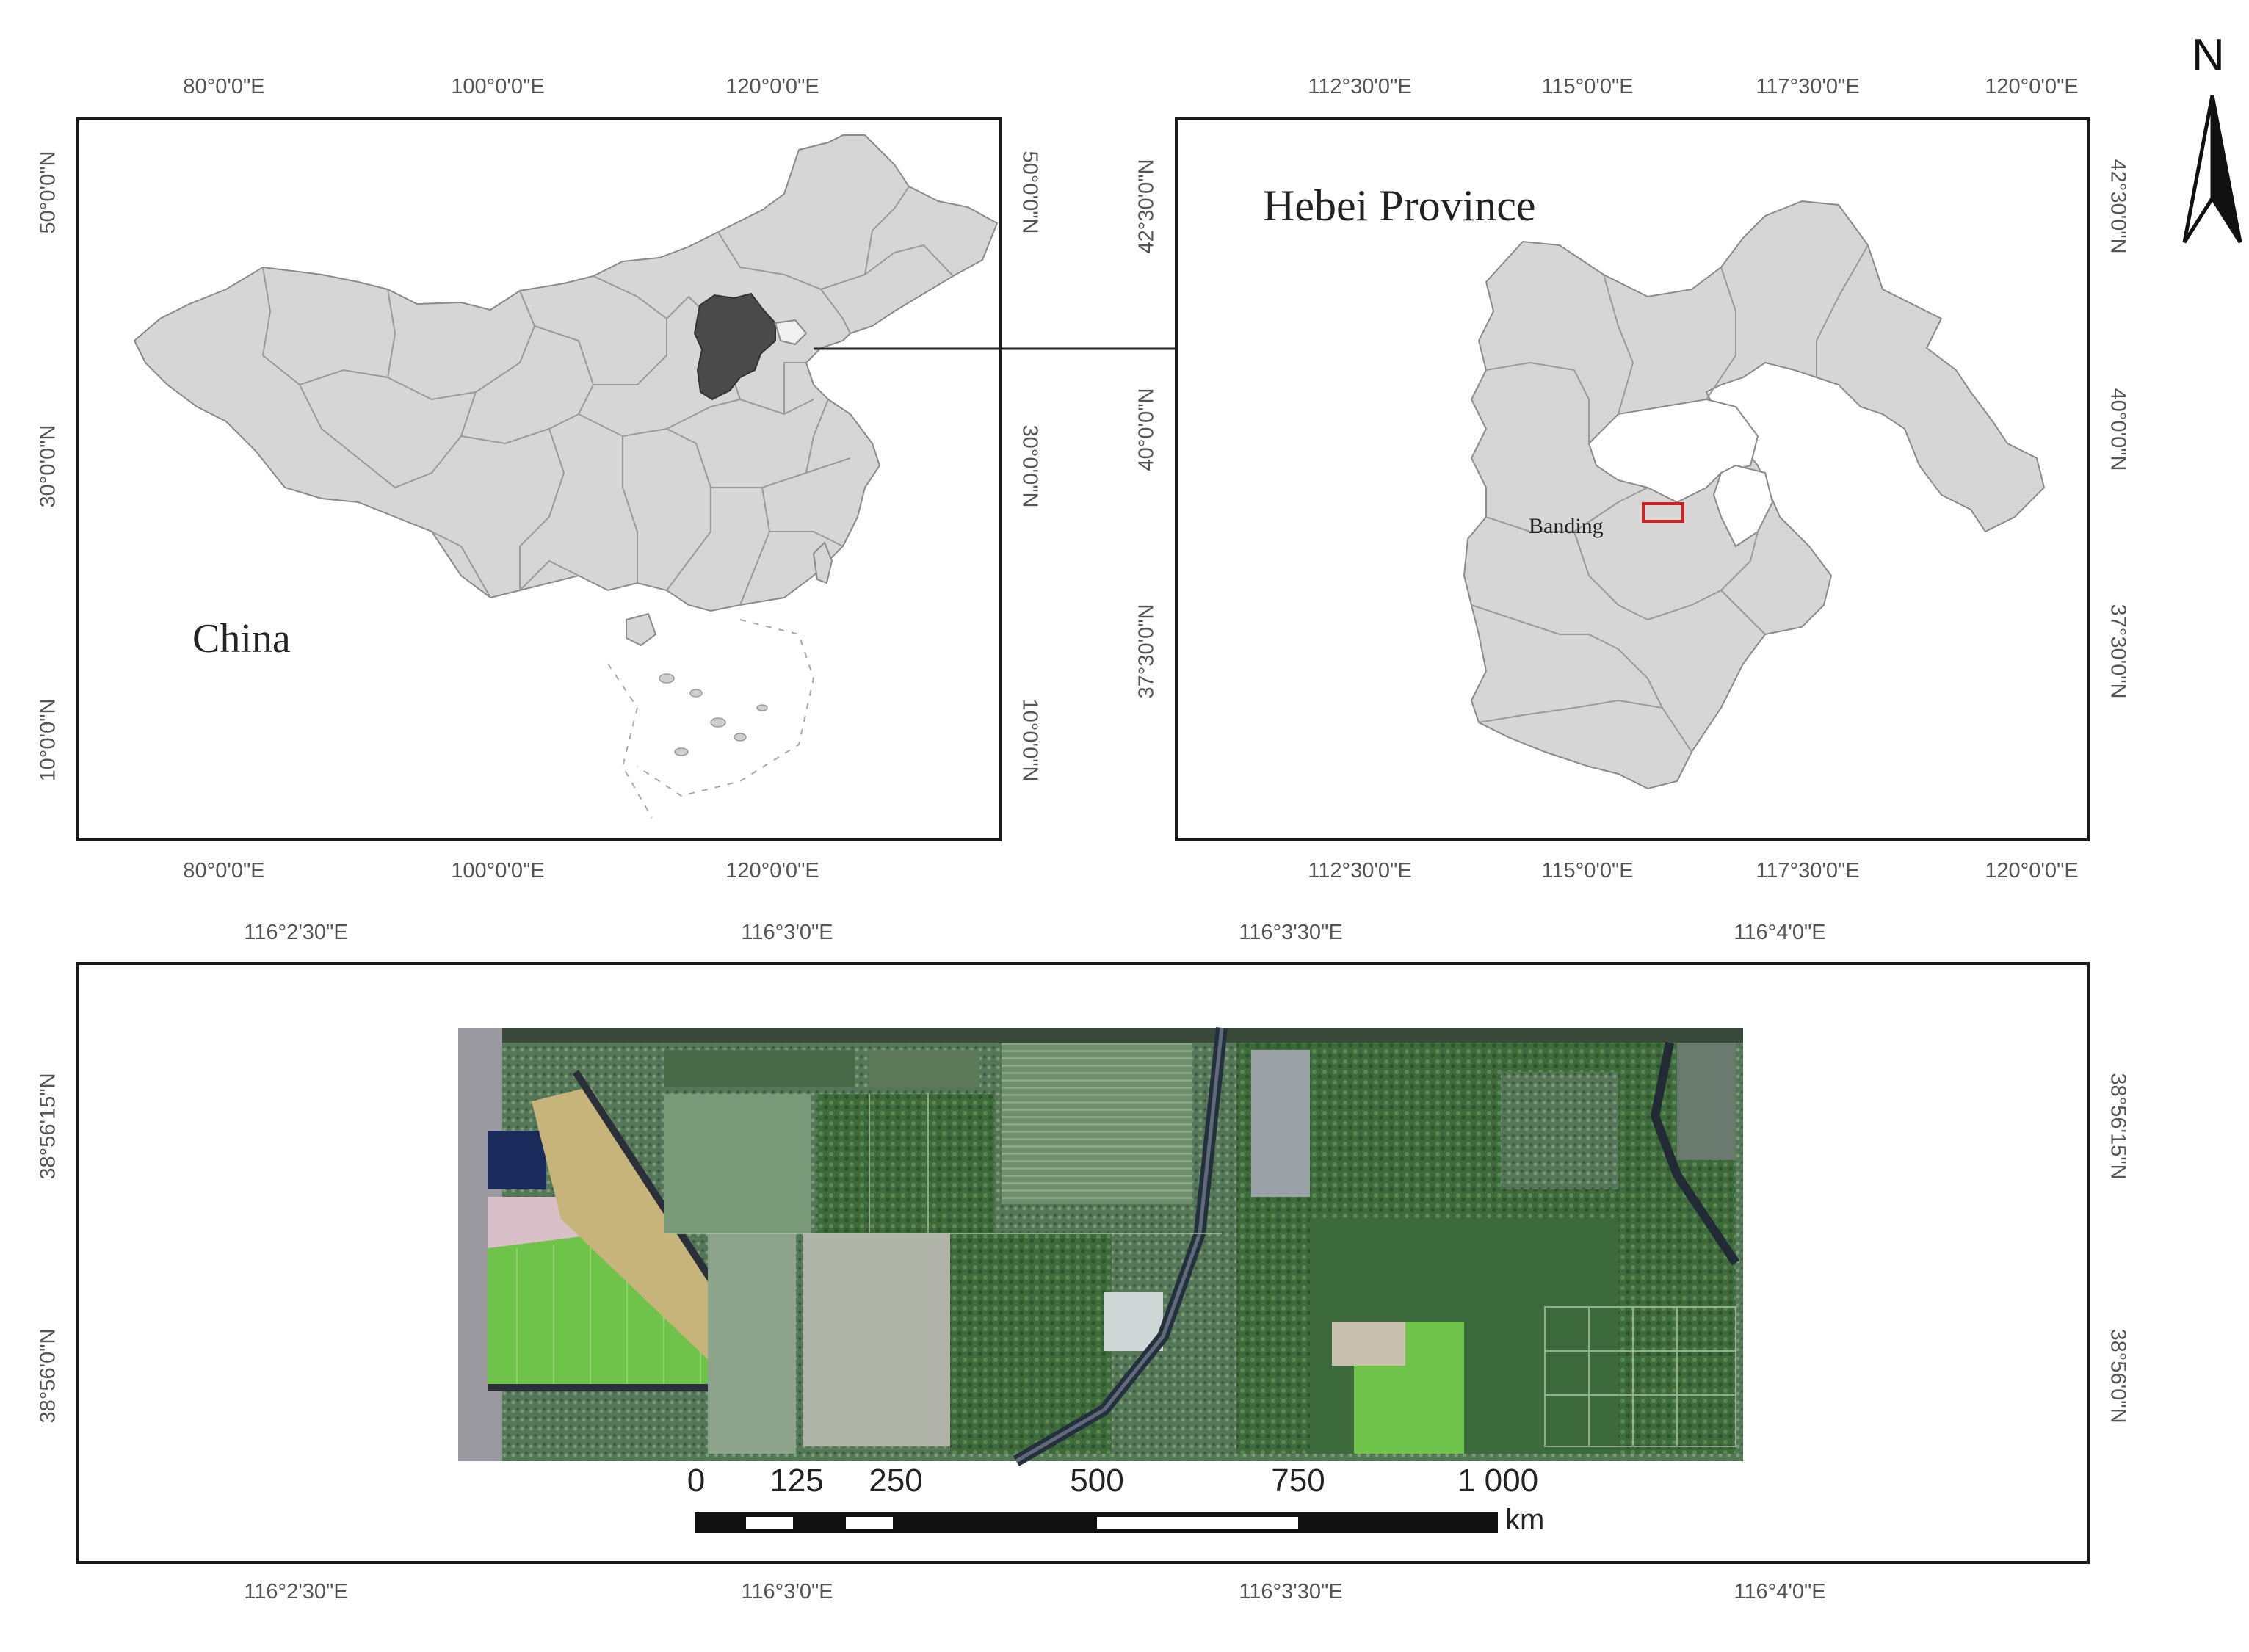 This screenshot has width=2249, height=1652. What do you see at coordinates (1291, 932) in the screenshot?
I see `imagery-top-tick: 116°3'30"E` at bounding box center [1291, 932].